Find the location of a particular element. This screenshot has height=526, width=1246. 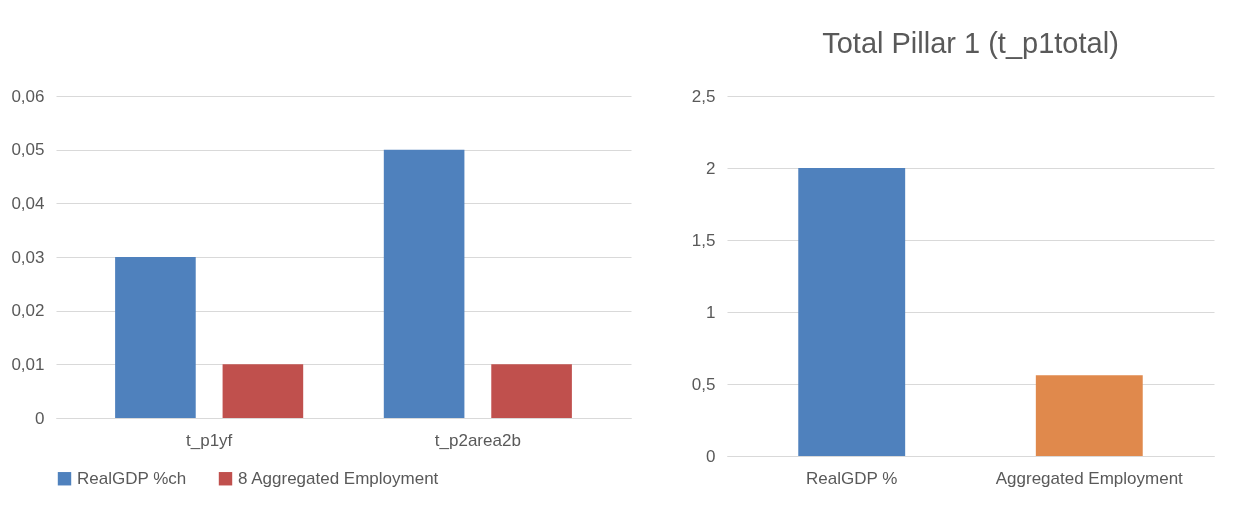

chart-title: Total Pillar 1 (t_p1total) is located at coordinates (970, 43).